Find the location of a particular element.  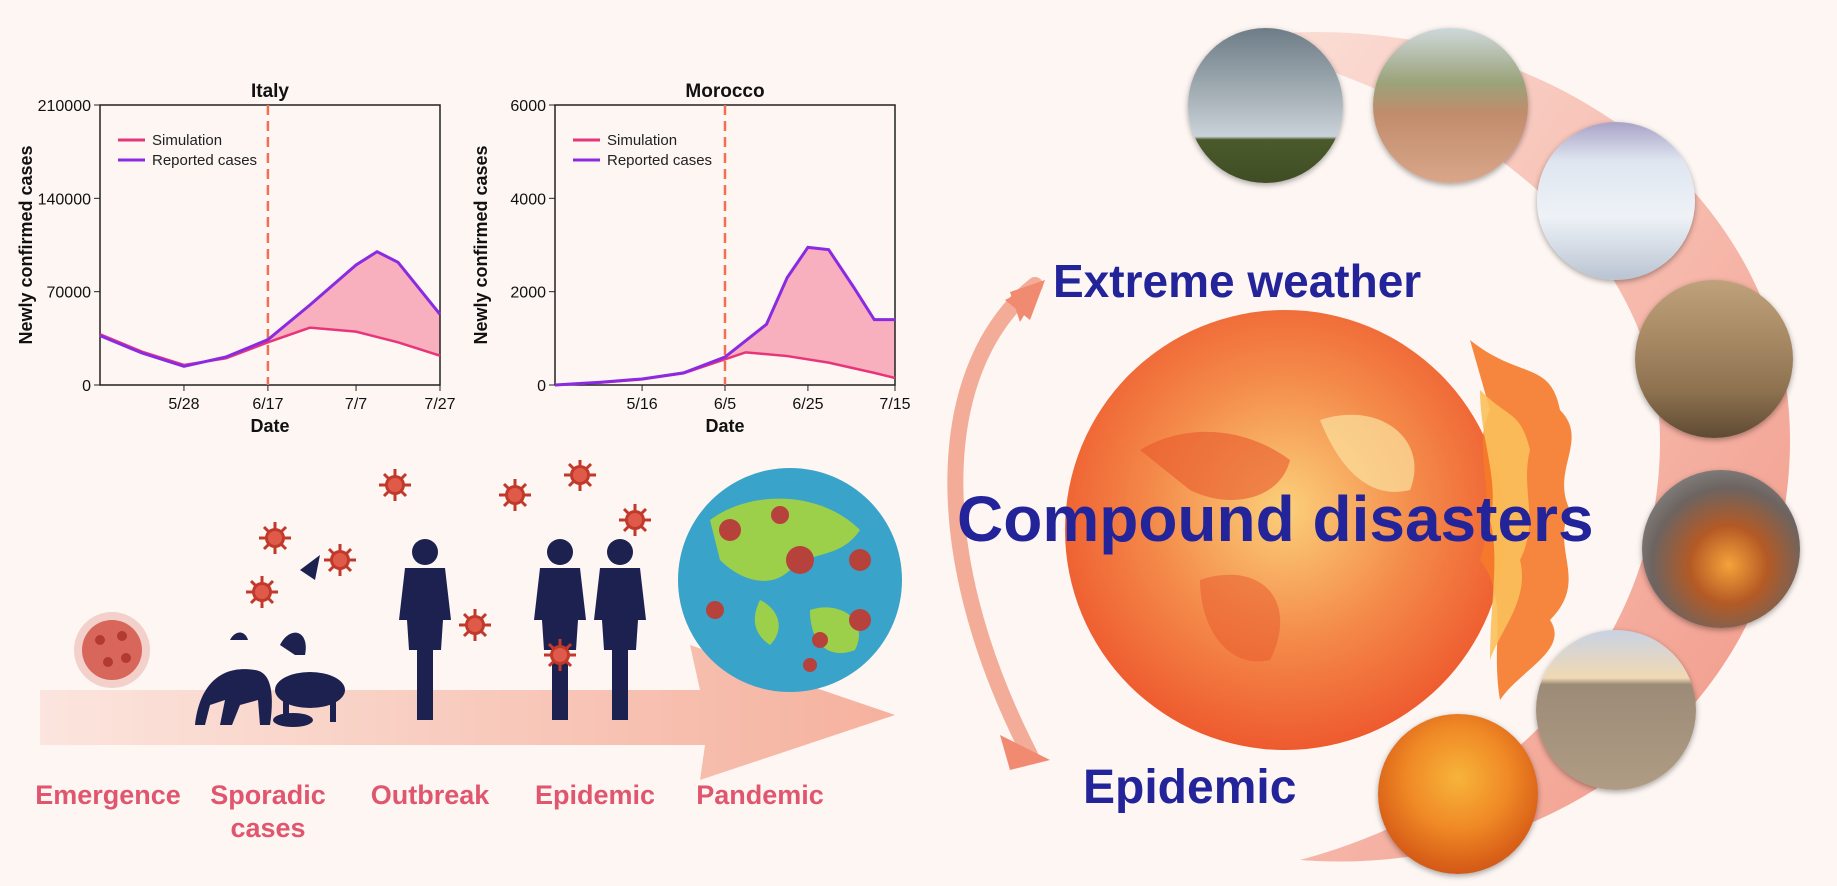

chart-title: Morocco is located at coordinates (724, 91).